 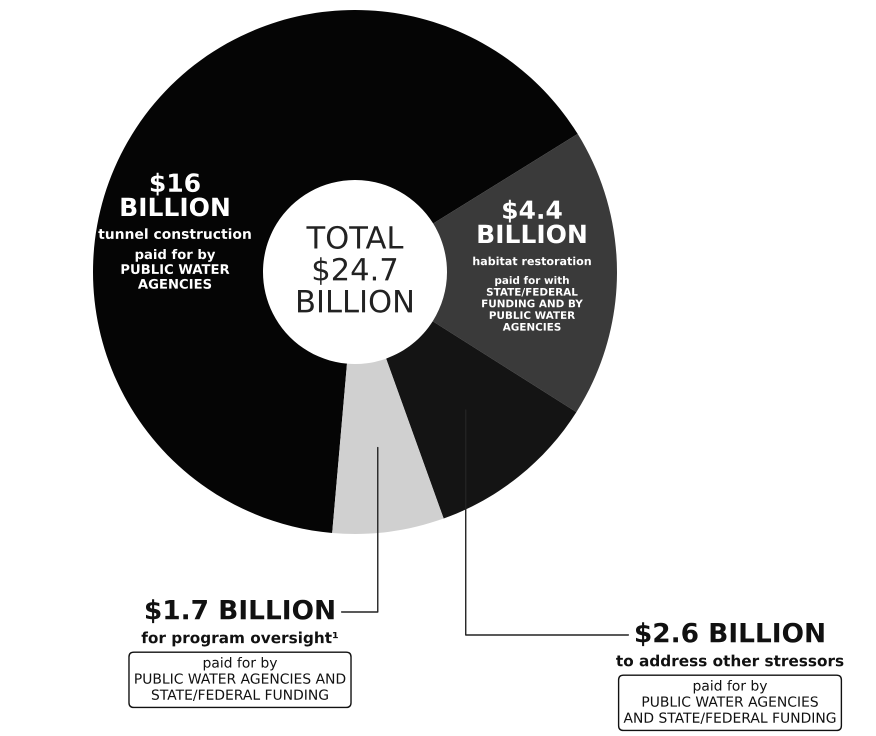 What do you see at coordinates (175, 194) in the screenshot?
I see `data-label: $16 BILLION` at bounding box center [175, 194].